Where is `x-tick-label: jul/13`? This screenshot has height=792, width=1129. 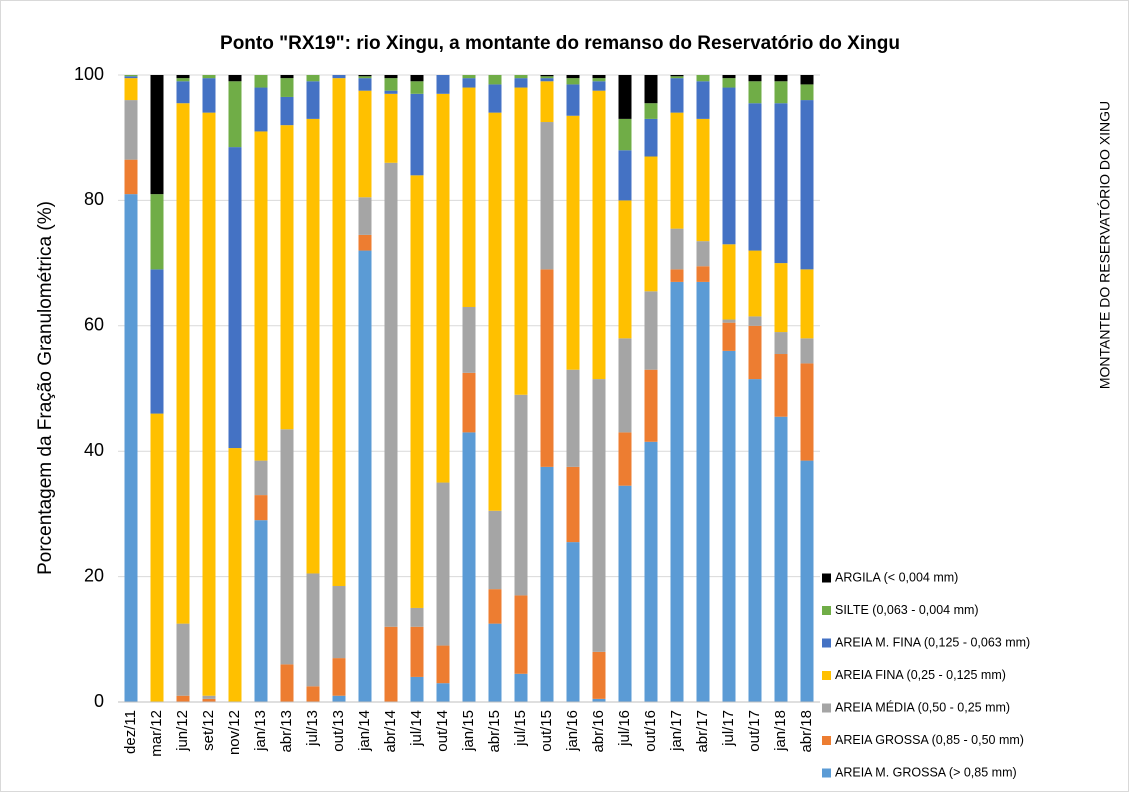
x-tick-label: jul/13 is located at coordinates (312, 728).